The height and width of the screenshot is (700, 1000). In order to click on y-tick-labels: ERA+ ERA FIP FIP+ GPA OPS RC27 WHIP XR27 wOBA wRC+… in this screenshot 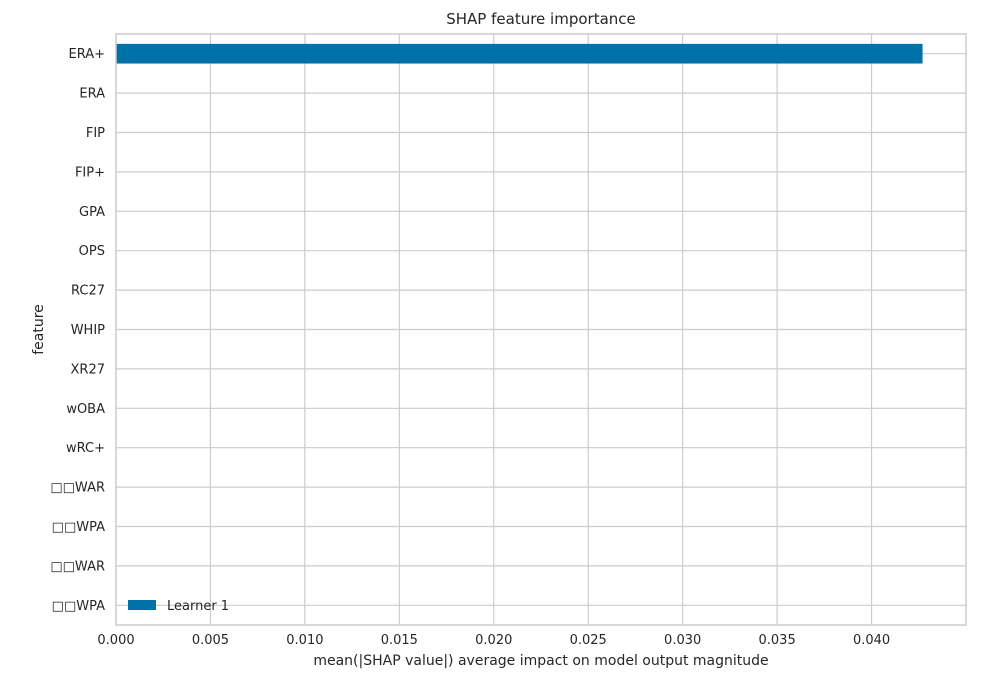, I will do `click(77, 330)`.